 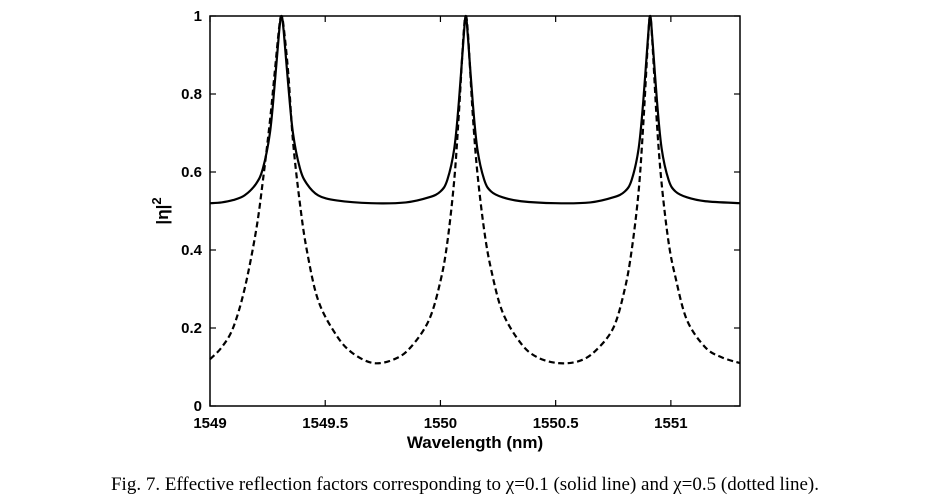 I want to click on y-tick-label: 1, so click(x=198, y=16).